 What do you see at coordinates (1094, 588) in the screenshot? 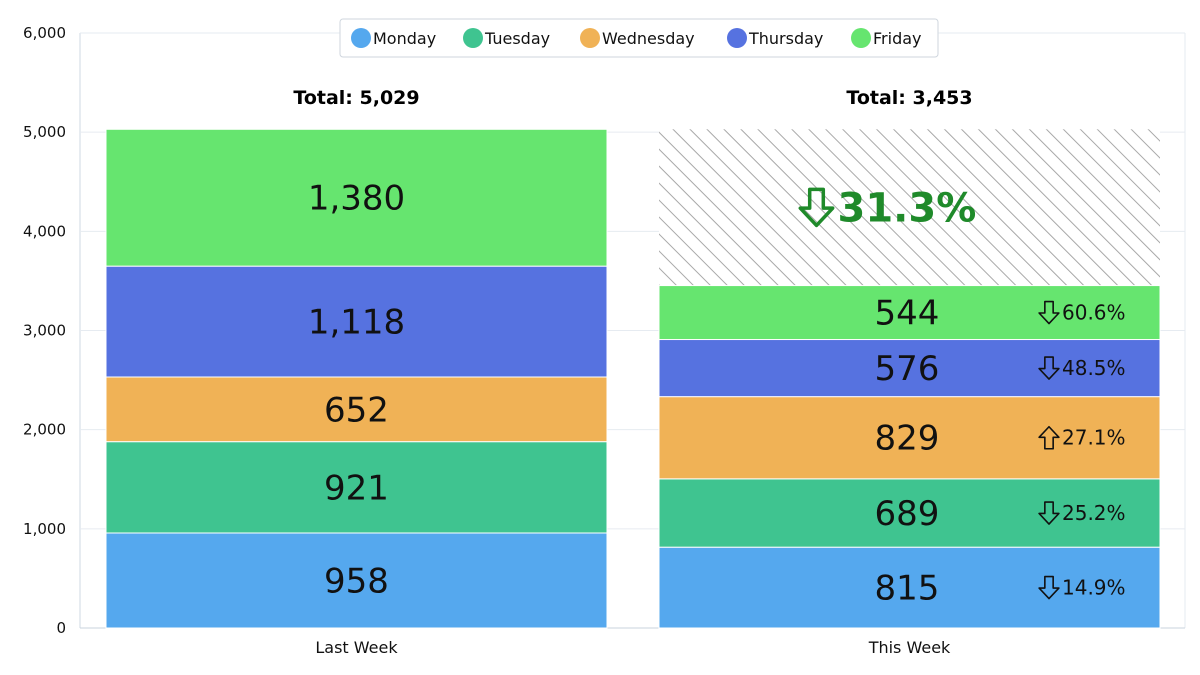
I see `change-percent-label: 14.9%` at bounding box center [1094, 588].